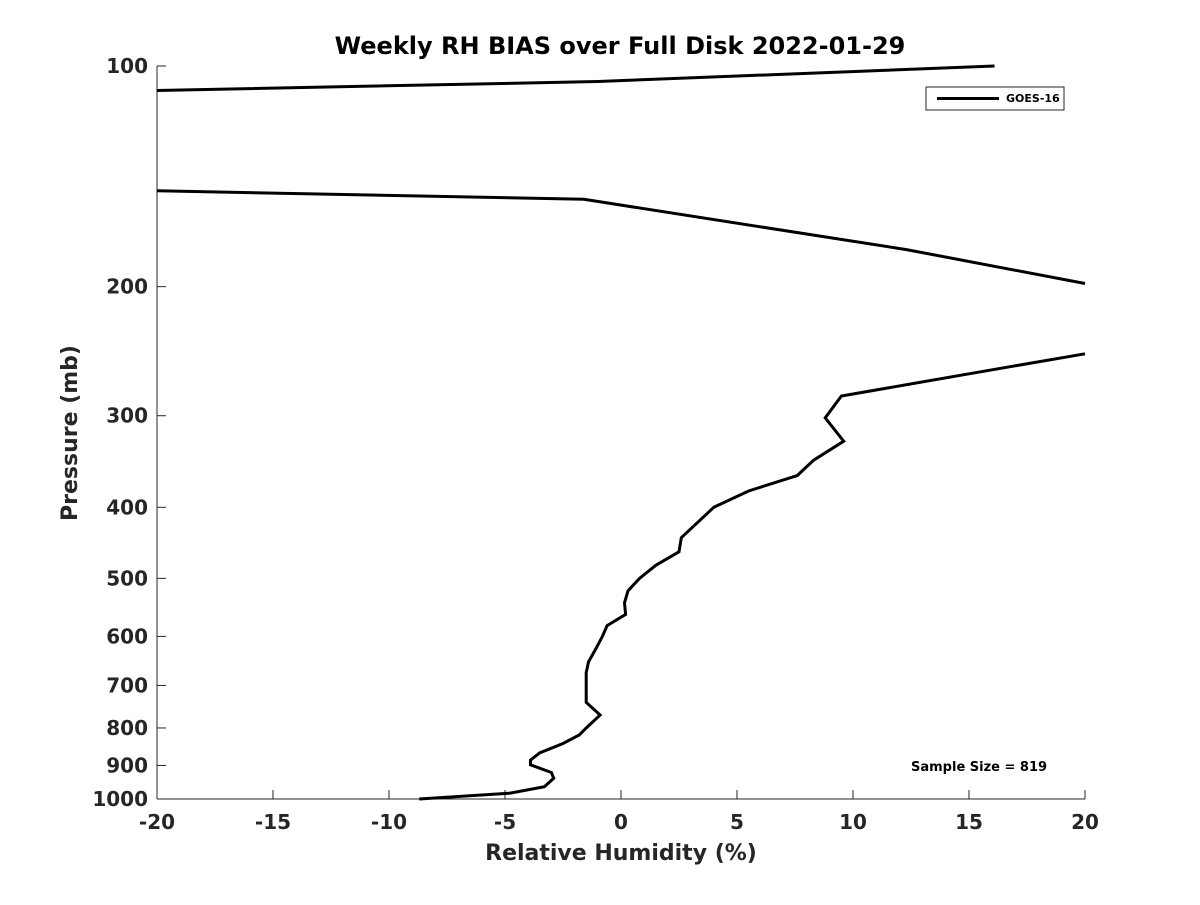 This screenshot has width=1200, height=905. Describe the element at coordinates (70, 433) in the screenshot. I see `y-axis-label: Pressure (mb)` at that location.